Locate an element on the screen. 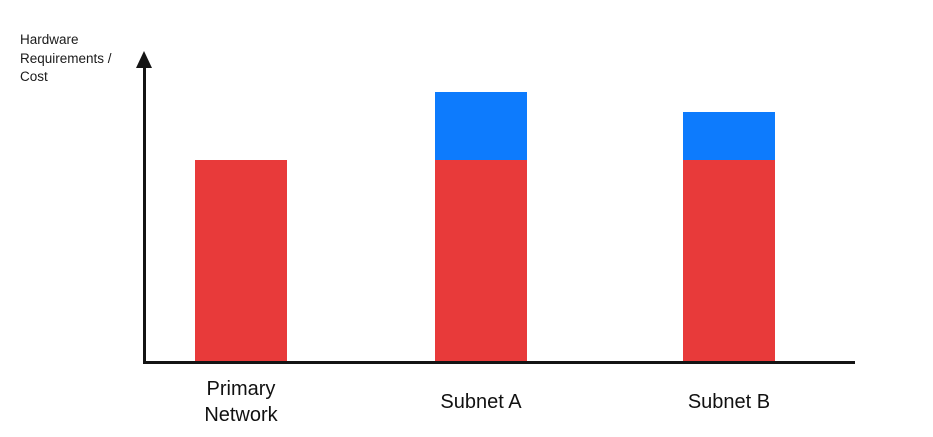  y-axis-line is located at coordinates (144, 212).